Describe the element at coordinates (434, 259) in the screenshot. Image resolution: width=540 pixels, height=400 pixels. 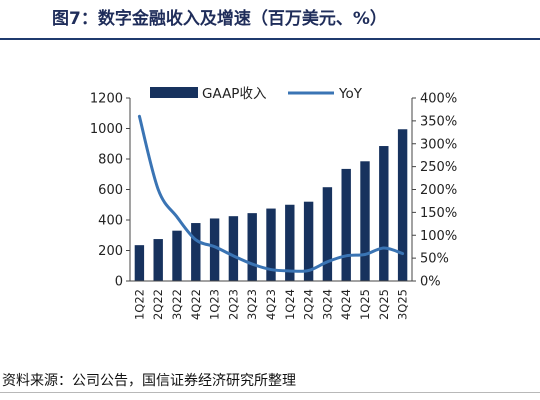
I see `right-tick-label: 50%` at that location.